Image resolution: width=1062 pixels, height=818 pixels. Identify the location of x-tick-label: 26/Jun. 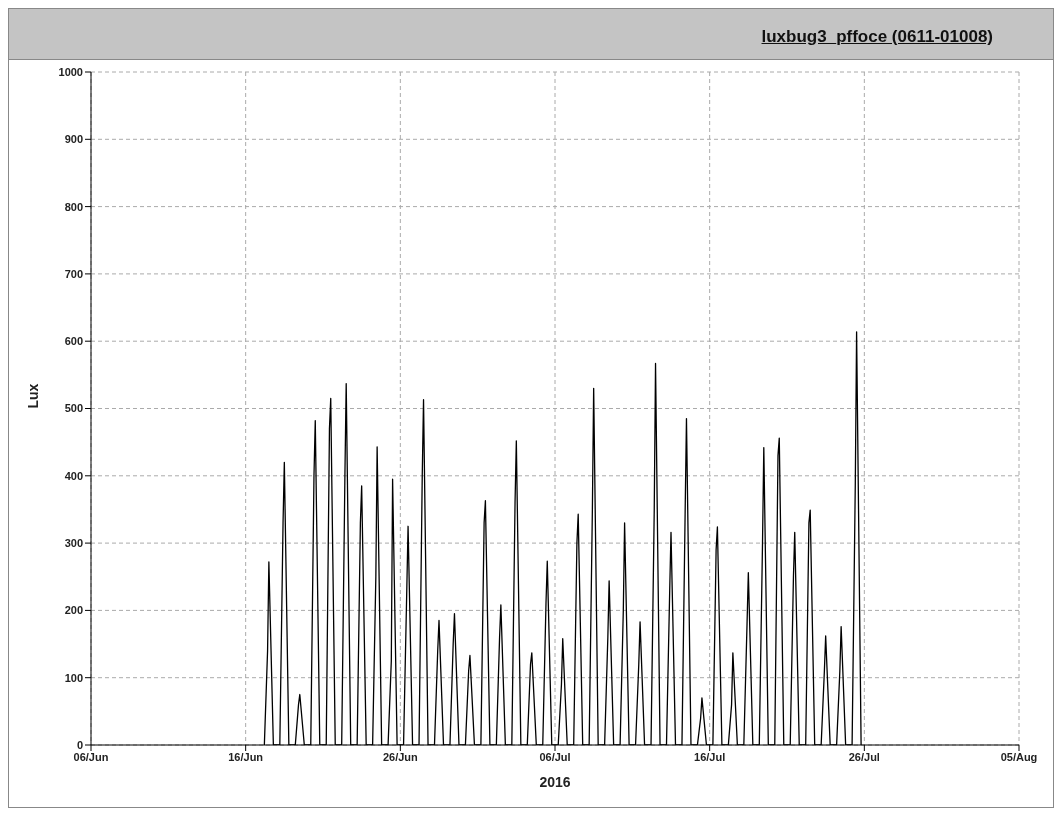
(400, 756).